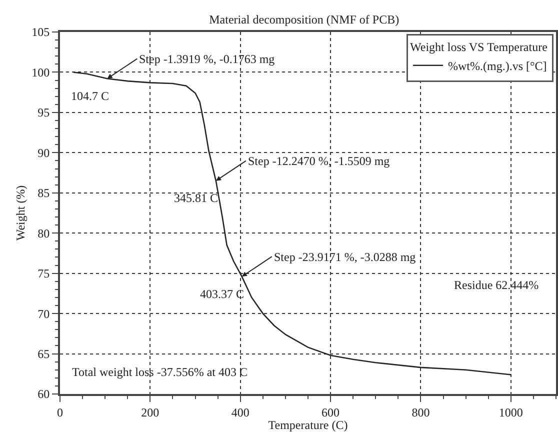 This screenshot has height=432, width=558. I want to click on annotation: 104.7 C, so click(90, 96).